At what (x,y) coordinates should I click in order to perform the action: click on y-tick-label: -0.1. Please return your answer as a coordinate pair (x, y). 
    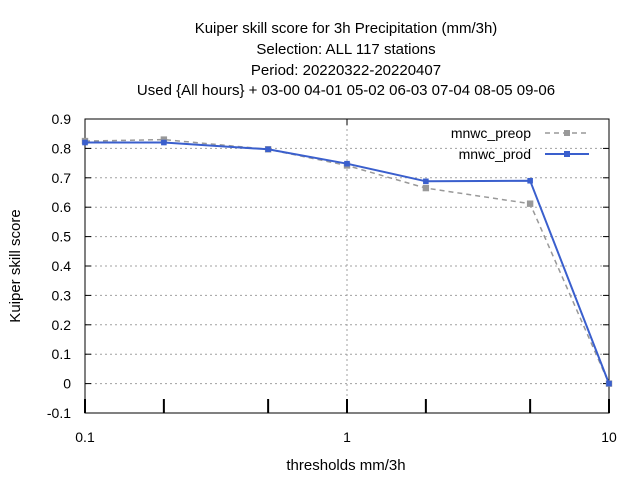
    Looking at the image, I should click on (59, 413).